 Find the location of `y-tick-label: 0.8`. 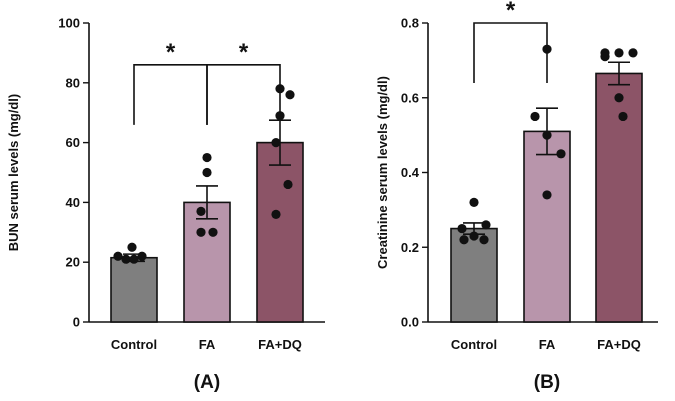

y-tick-label: 0.8 is located at coordinates (410, 23).